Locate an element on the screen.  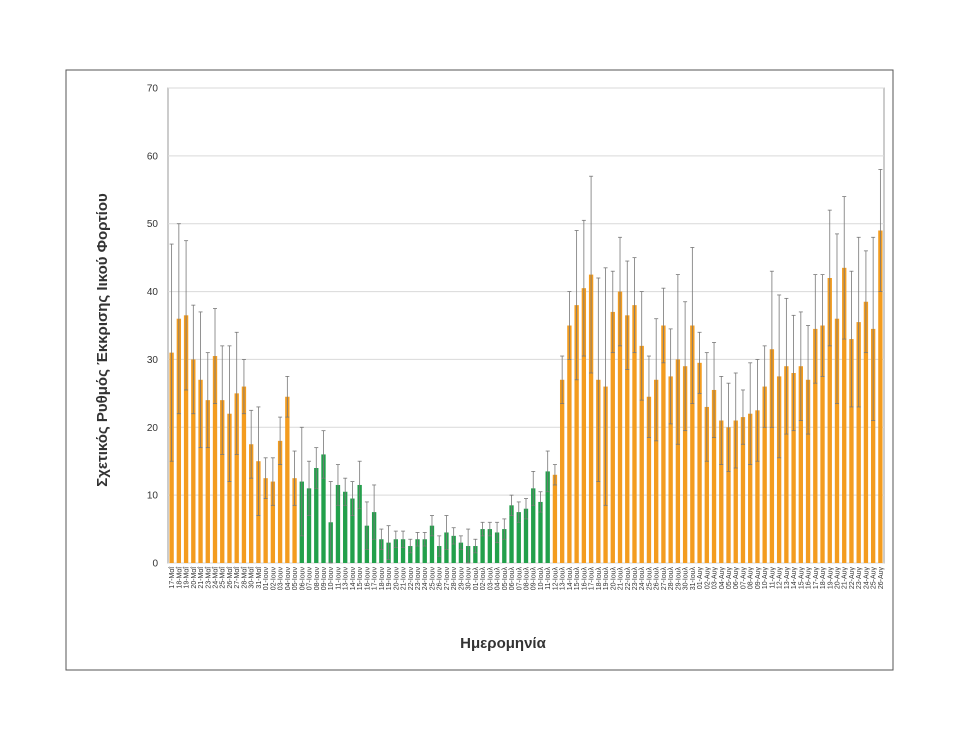
y-axis-label: Σχετικός Ρυθμός Έκκρισης Ιικού Φορτίου is located at coordinates (102, 340).